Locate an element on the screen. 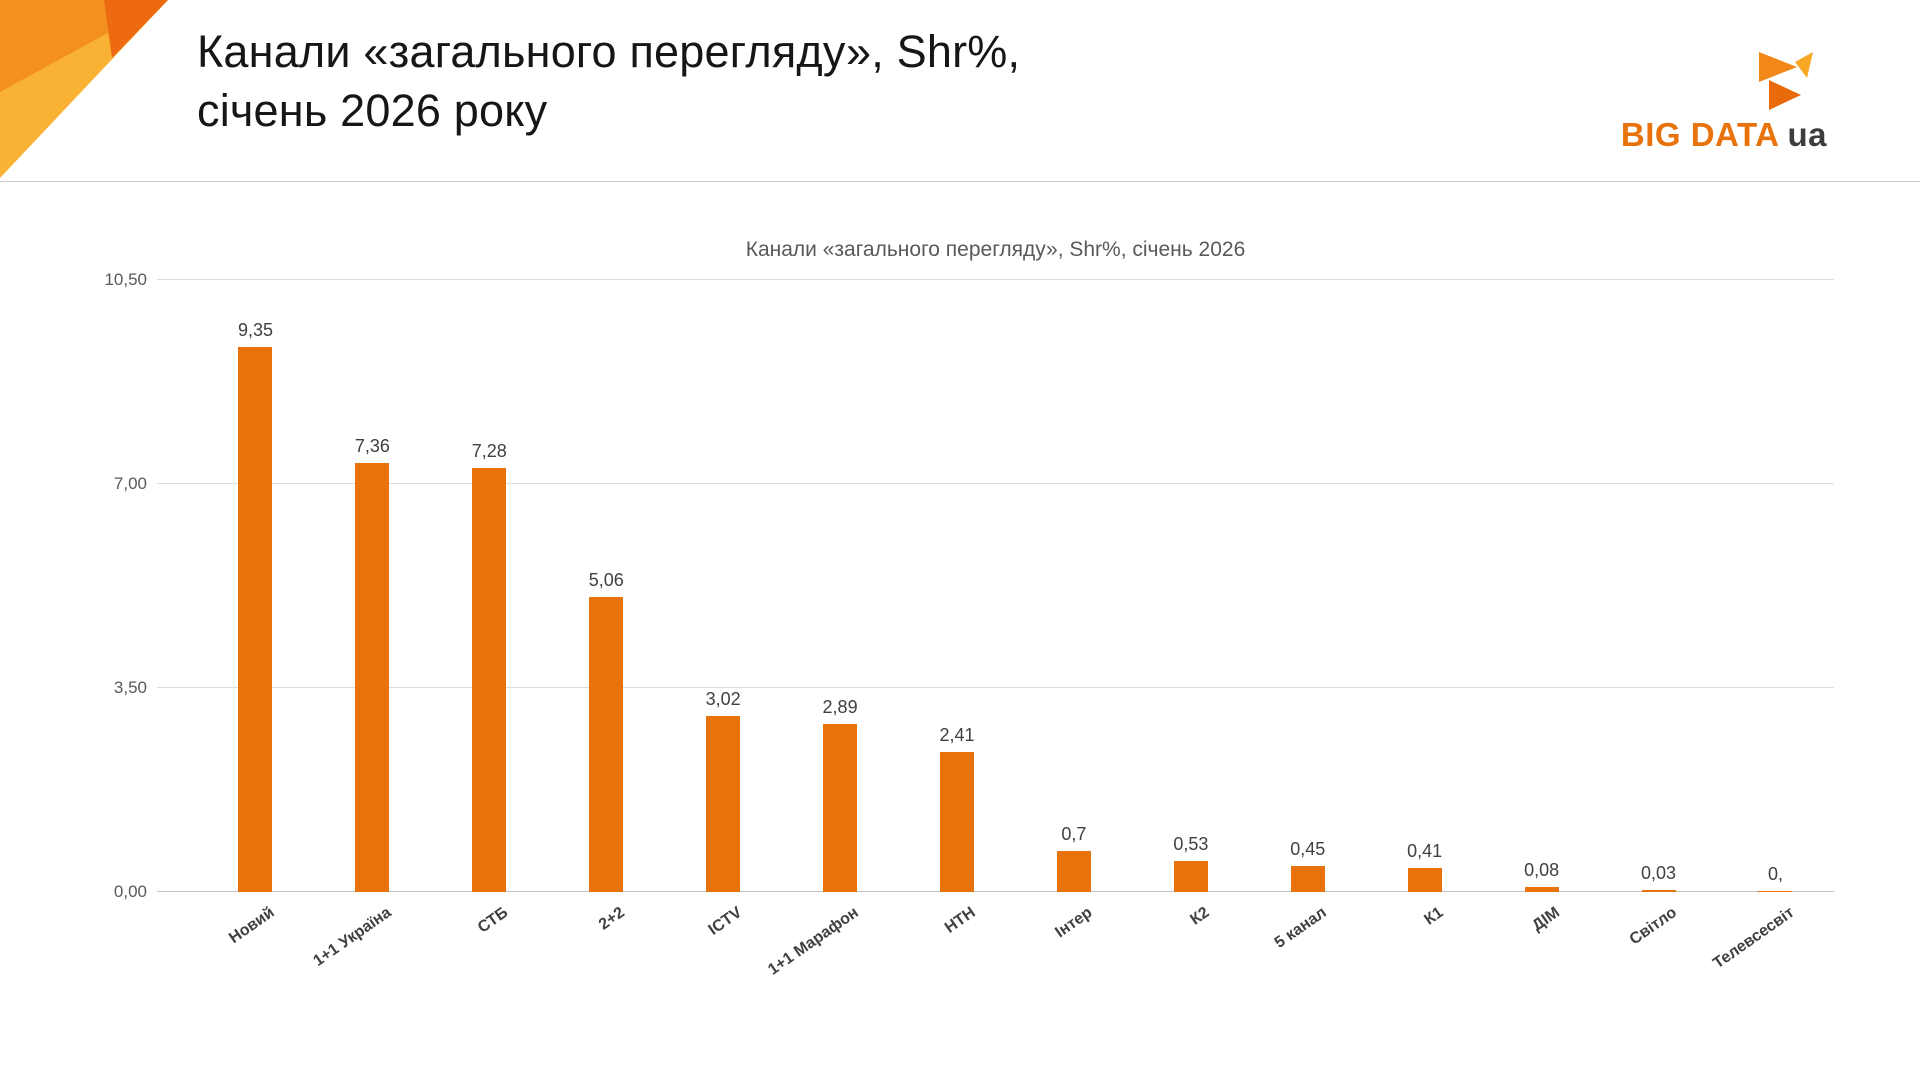 Image resolution: width=1920 pixels, height=1080 pixels. bar-value-label: 0,53 is located at coordinates (1191, 844).